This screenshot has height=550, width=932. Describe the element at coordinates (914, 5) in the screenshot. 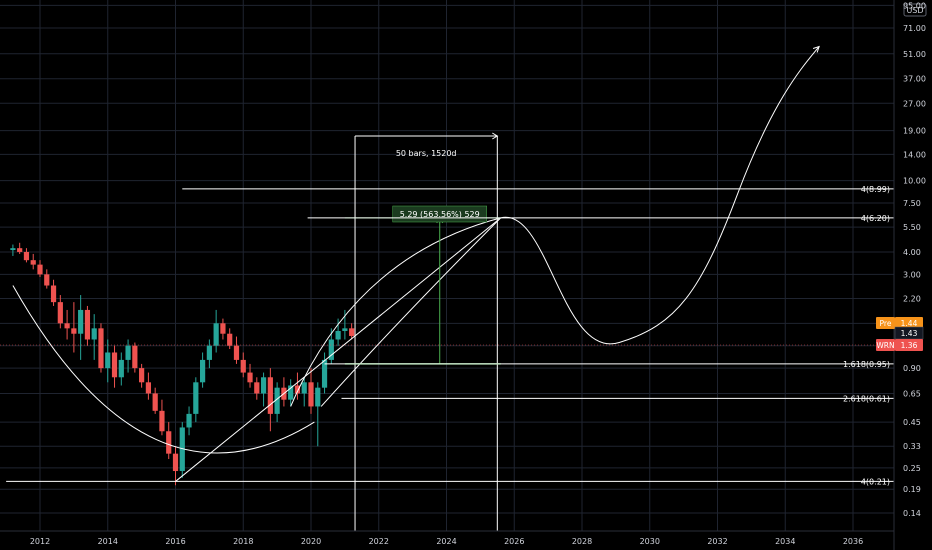

I see `y-tick-label: 95.00` at that location.